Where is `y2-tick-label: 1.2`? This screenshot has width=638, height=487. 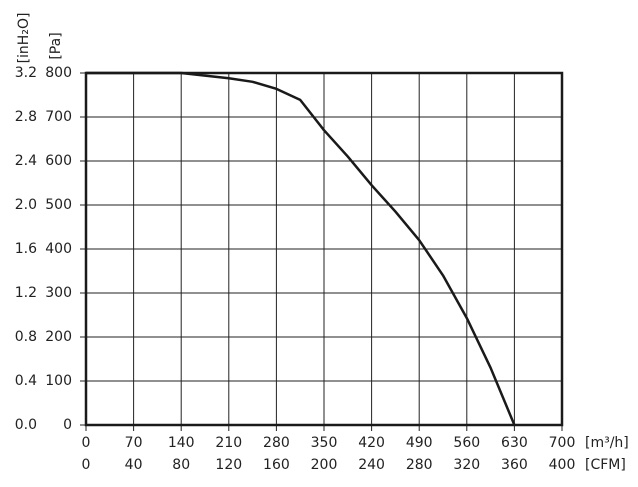 y2-tick-label: 1.2 is located at coordinates (26, 293).